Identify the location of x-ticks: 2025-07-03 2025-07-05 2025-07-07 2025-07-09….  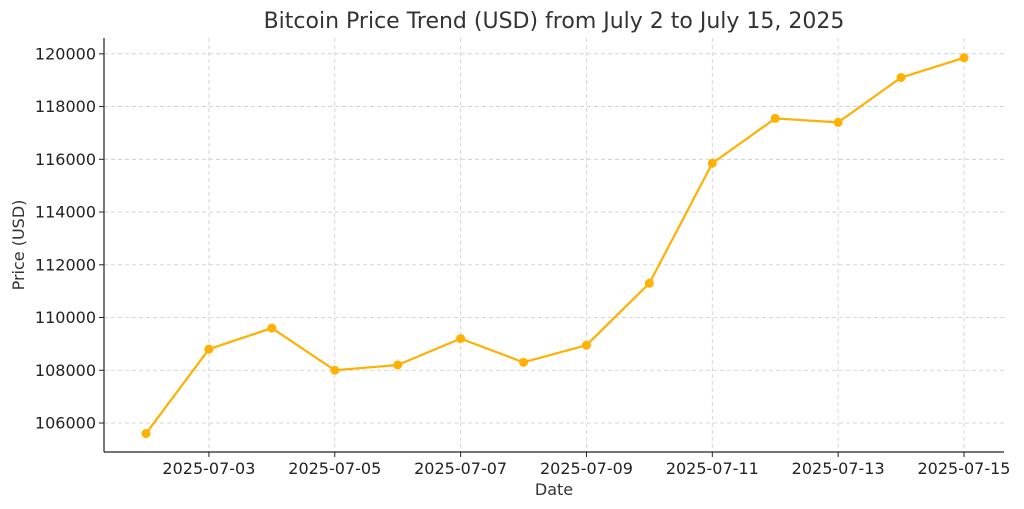
(586, 465).